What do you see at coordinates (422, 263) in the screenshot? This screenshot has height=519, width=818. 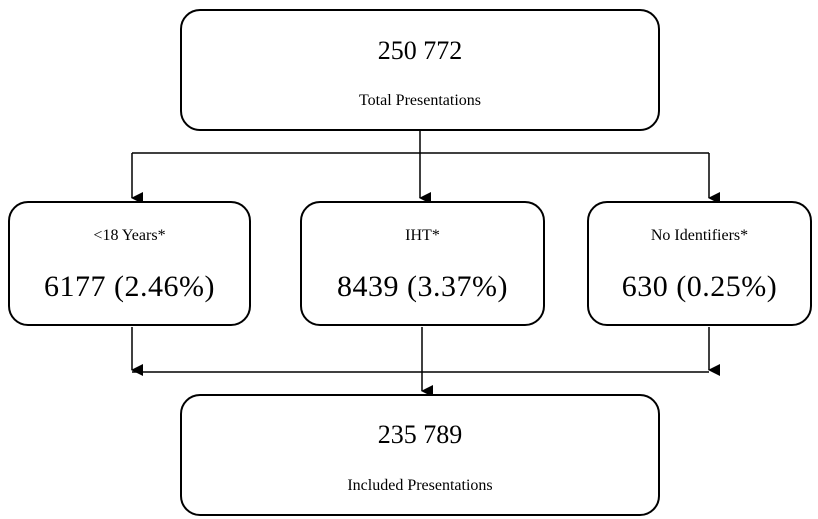 I see `exclusion-box-iht: IHT* 8439 (3.37%)` at bounding box center [422, 263].